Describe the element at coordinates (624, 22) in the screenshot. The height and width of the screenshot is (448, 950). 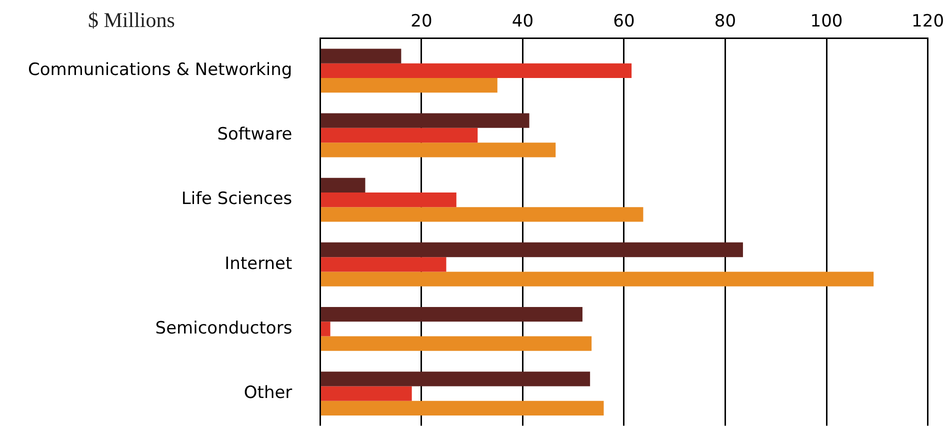
I see `x-tick-label: 60` at that location.